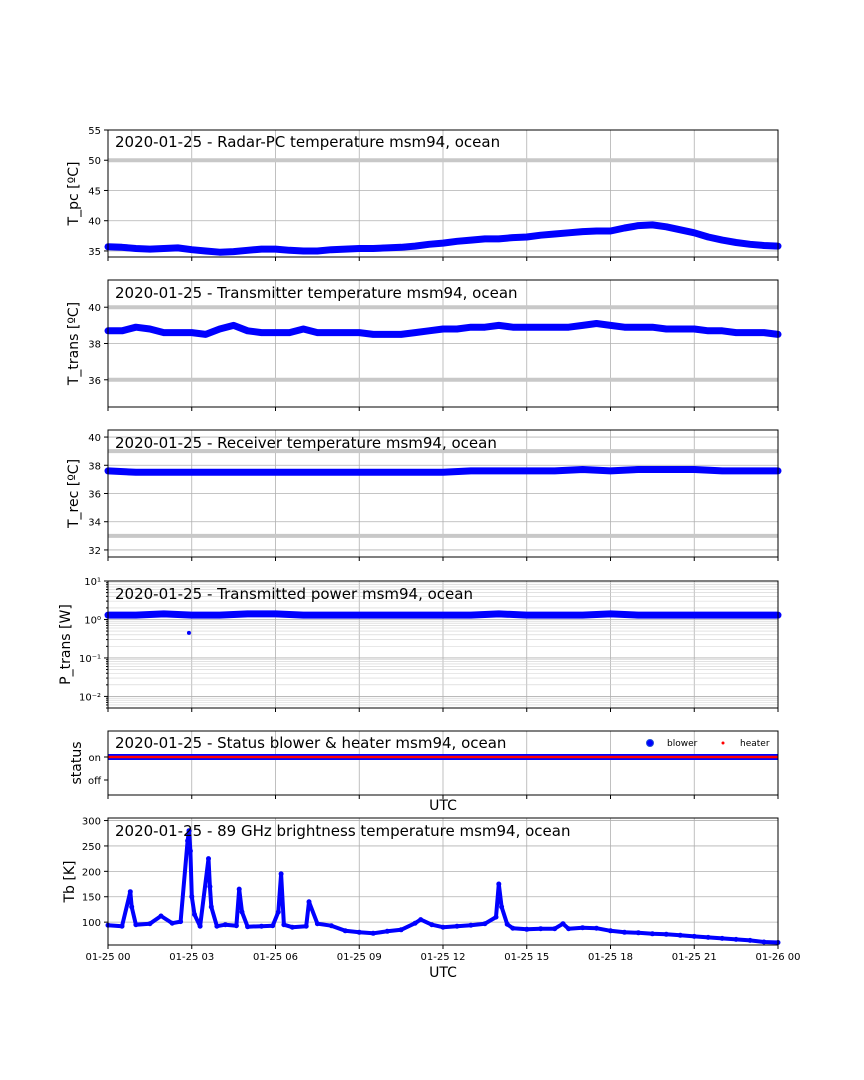 The height and width of the screenshot is (1080, 864). Describe the element at coordinates (755, 744) in the screenshot. I see `legend-label-heater: heater` at that location.